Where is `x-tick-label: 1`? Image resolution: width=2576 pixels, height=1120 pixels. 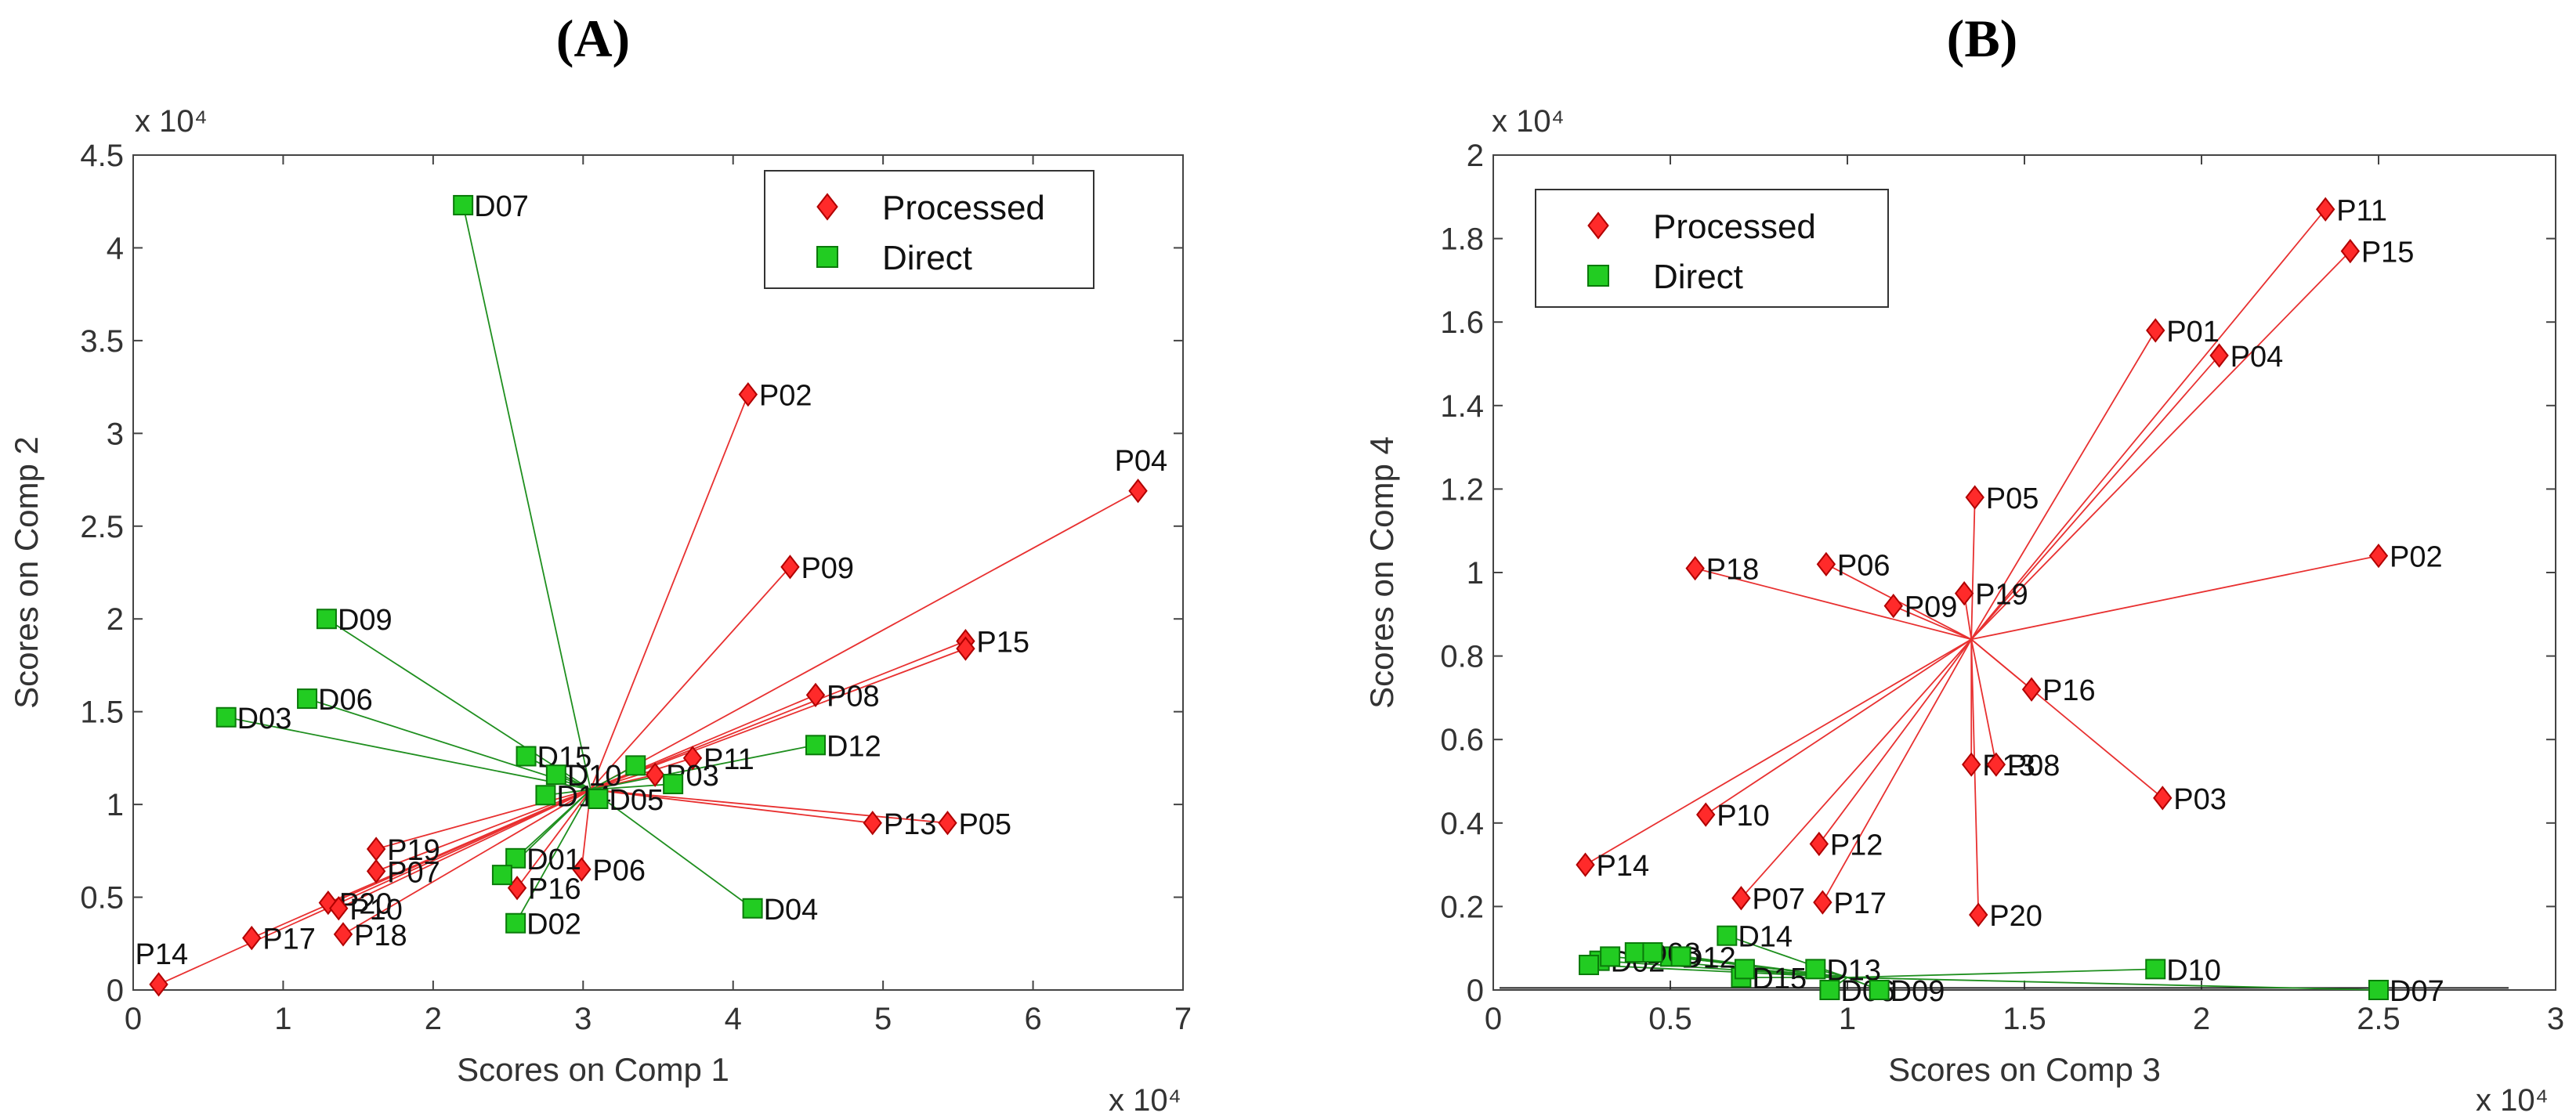
x-tick-label: 1 is located at coordinates (1847, 1019).